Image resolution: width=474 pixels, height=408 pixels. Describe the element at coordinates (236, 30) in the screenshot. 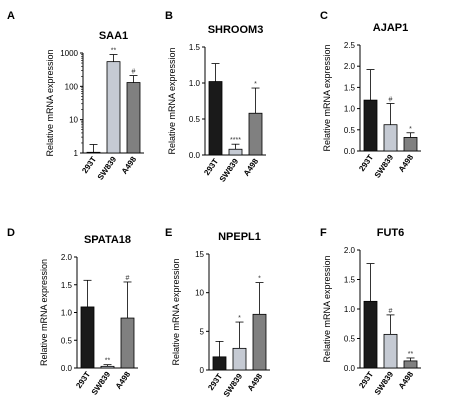

I see `chart-title: SHROOM3` at that location.